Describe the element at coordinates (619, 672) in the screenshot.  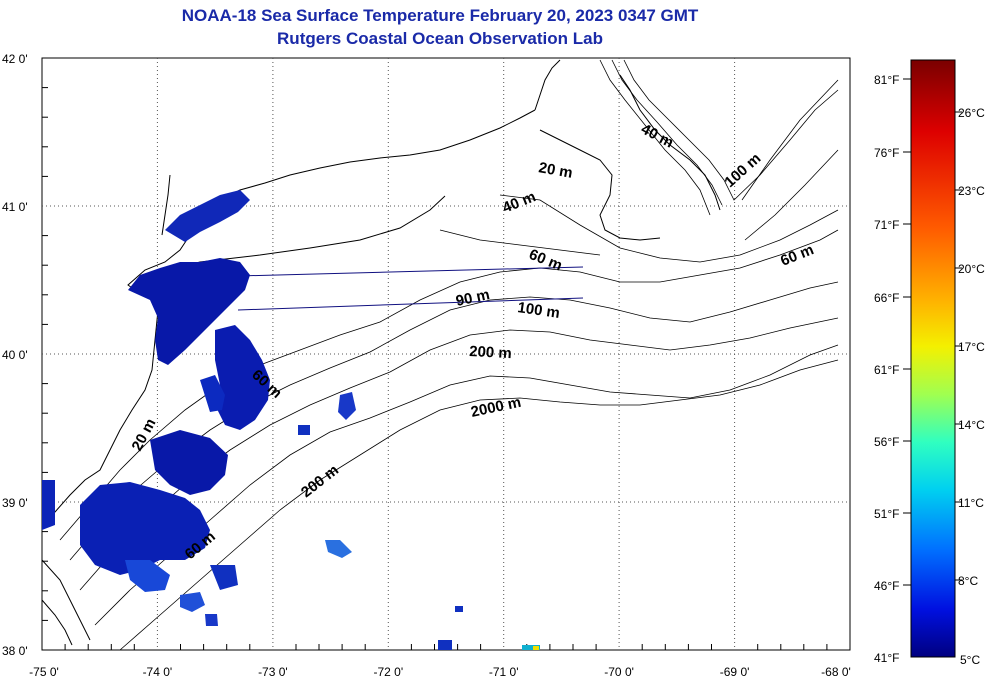
I see `x-tick-label: -70 0'` at that location.